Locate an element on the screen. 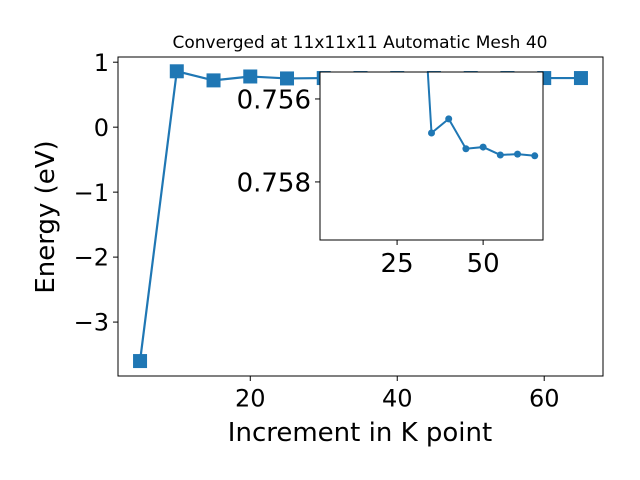 Image resolution: width=640 pixels, height=480 pixels. y-tick-label: −3 is located at coordinates (91, 323).